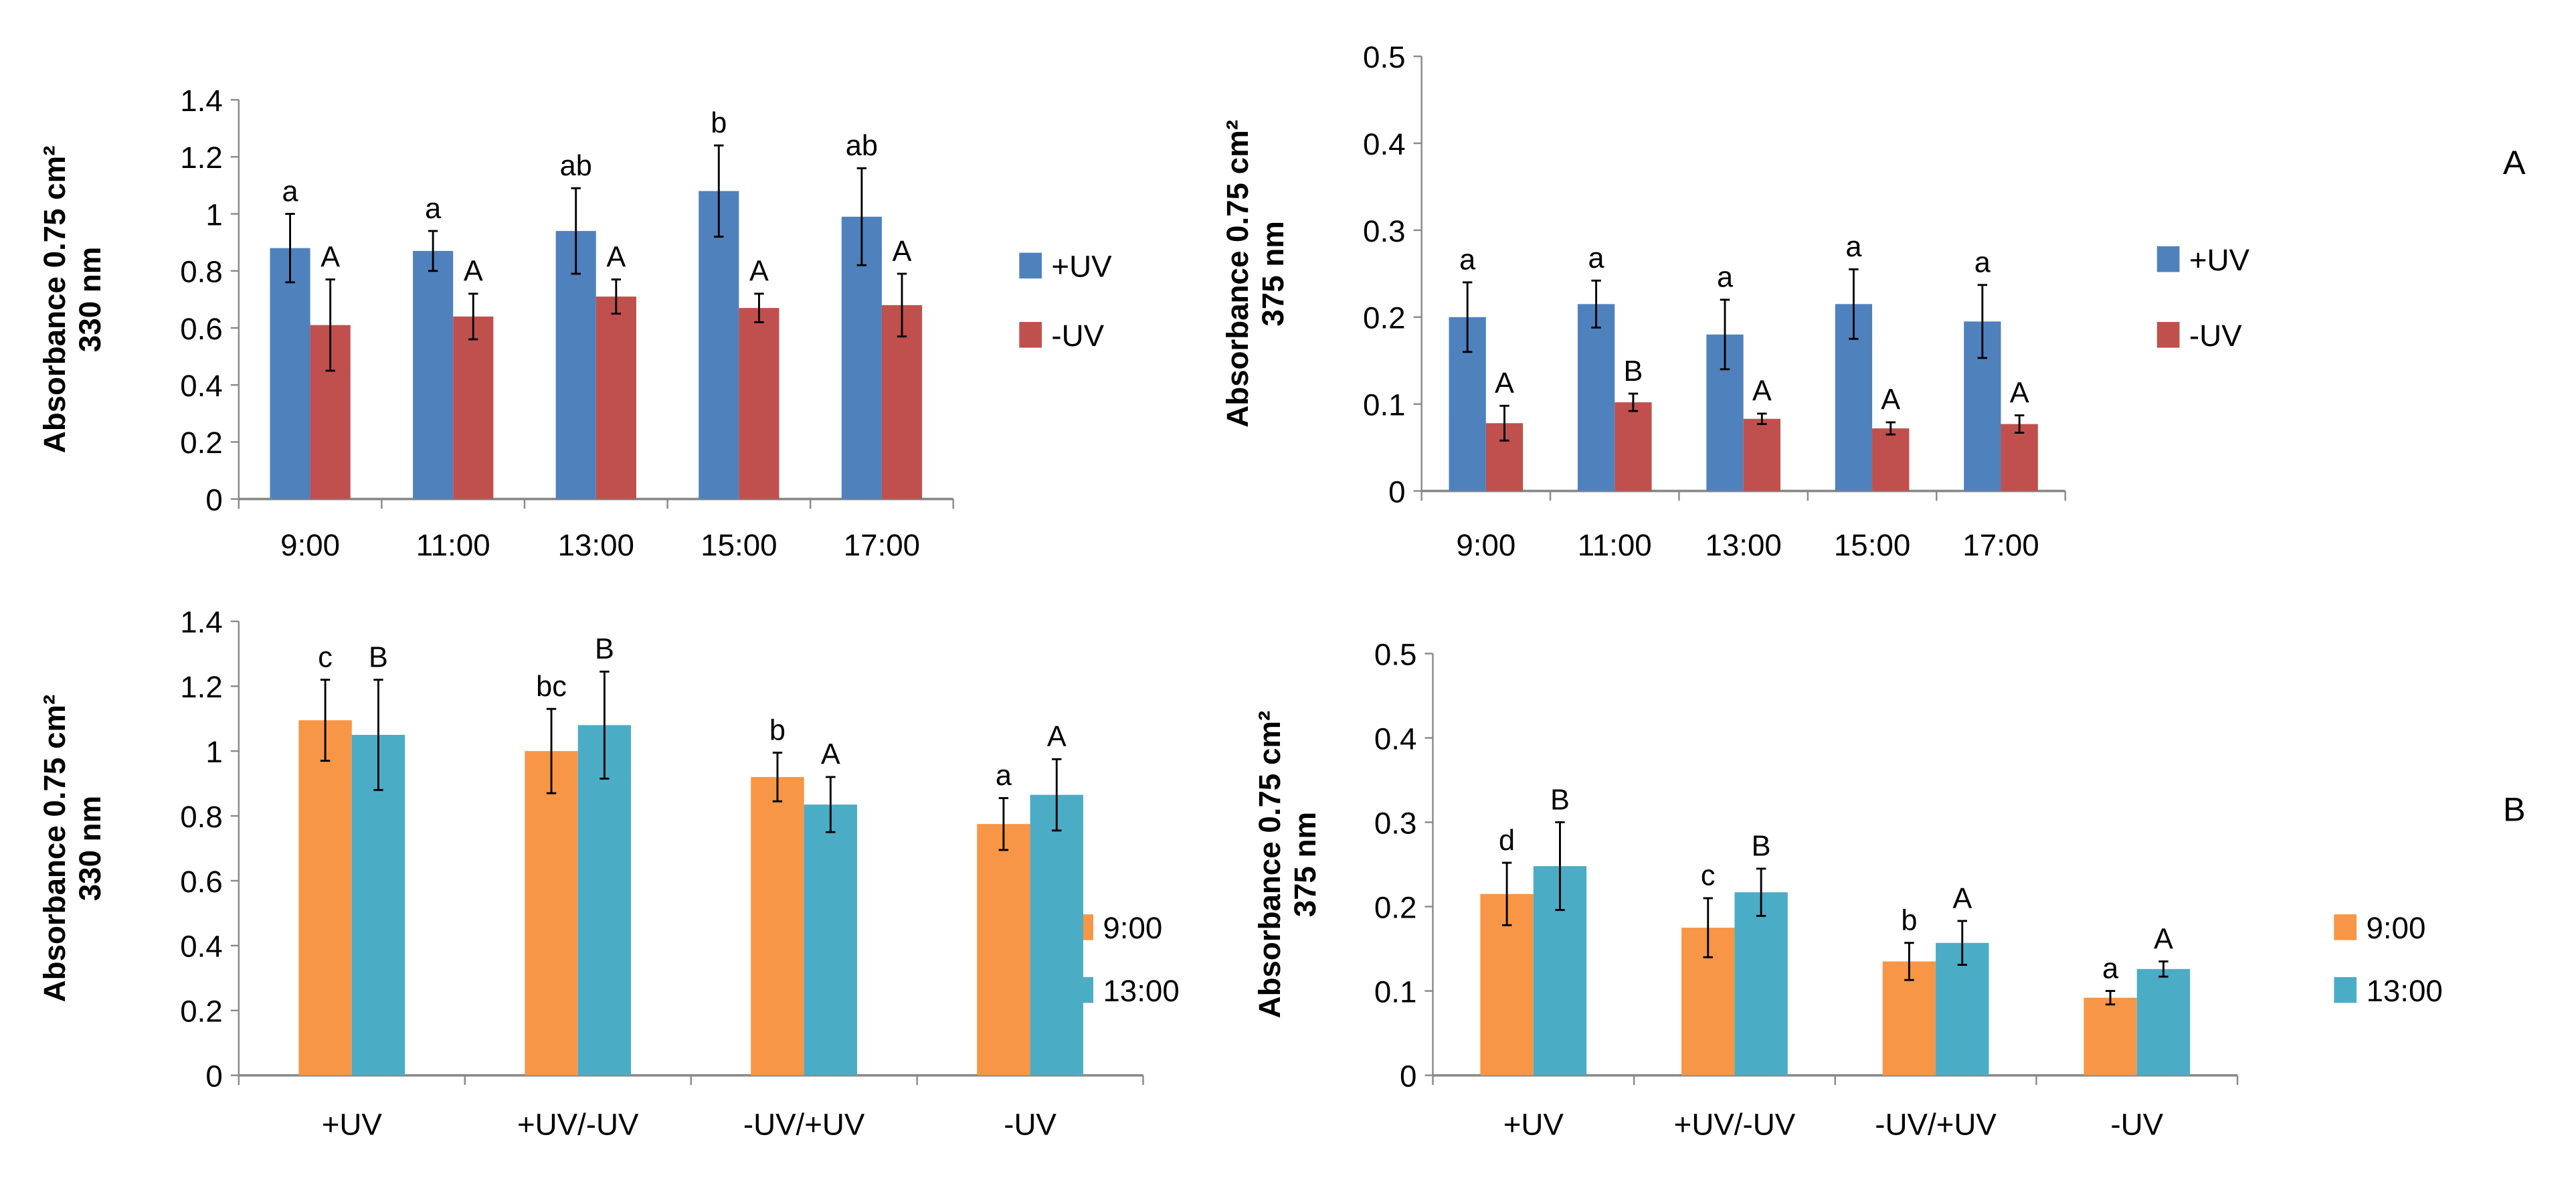 The image size is (2576, 1188). Describe the element at coordinates (719, 123) in the screenshot. I see `significance-letter: b` at that location.